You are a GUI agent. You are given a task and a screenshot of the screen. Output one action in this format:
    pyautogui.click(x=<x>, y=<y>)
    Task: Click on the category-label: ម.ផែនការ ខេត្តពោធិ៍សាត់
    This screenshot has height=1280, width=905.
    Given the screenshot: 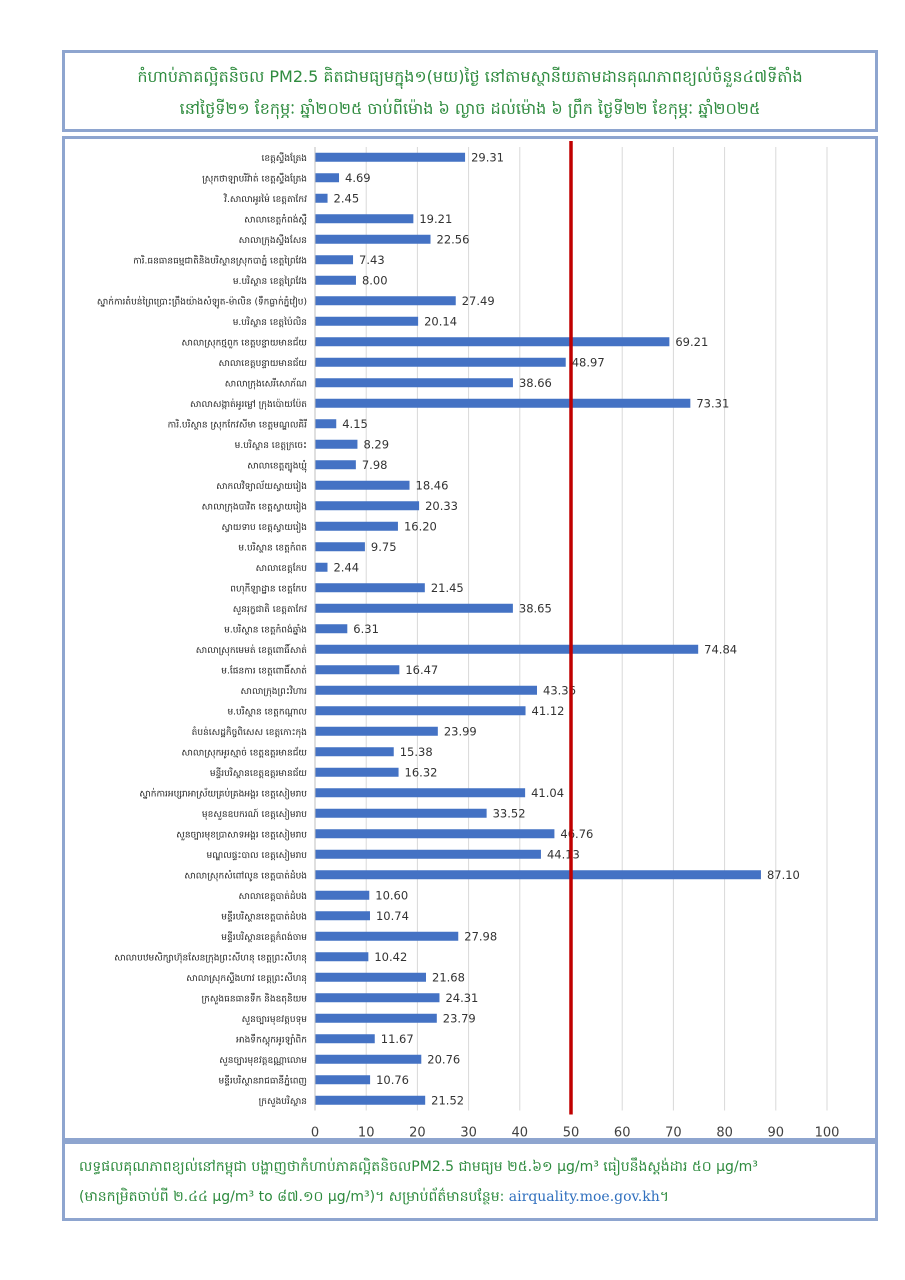 What is the action you would take?
    pyautogui.click(x=264, y=669)
    